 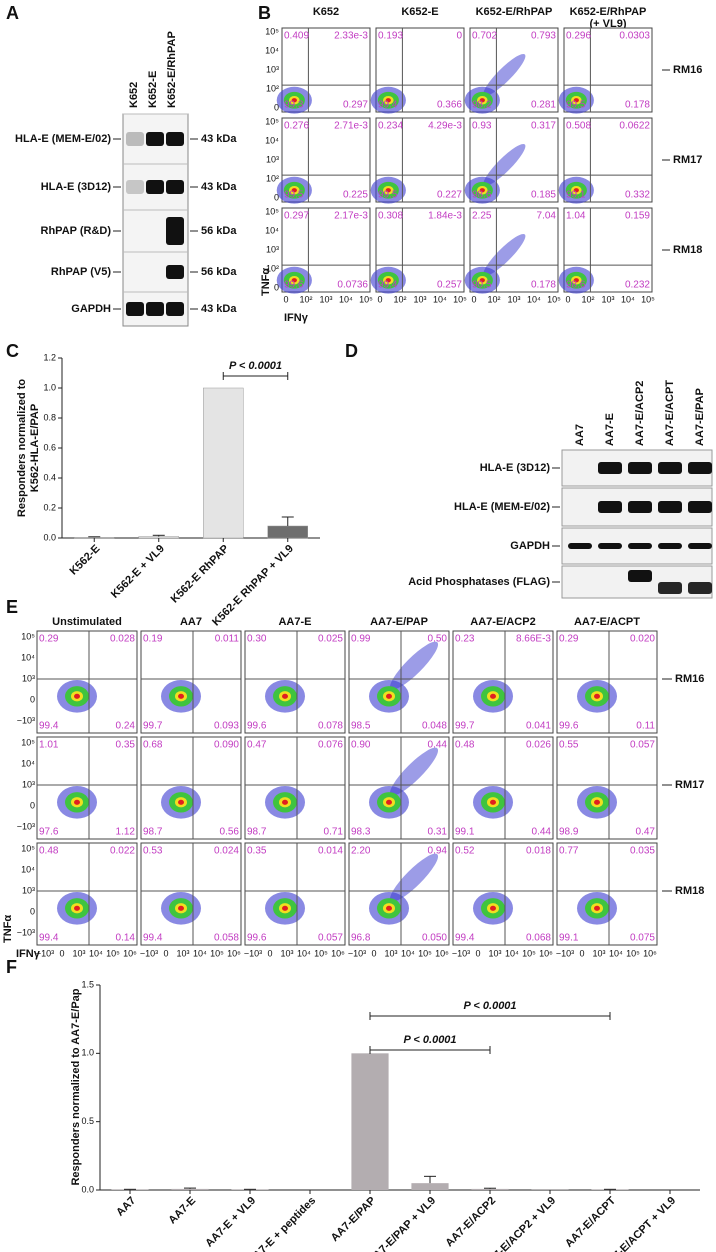 What do you see at coordinates (230, 832) in the screenshot?
I see `label: 0.56` at bounding box center [230, 832].